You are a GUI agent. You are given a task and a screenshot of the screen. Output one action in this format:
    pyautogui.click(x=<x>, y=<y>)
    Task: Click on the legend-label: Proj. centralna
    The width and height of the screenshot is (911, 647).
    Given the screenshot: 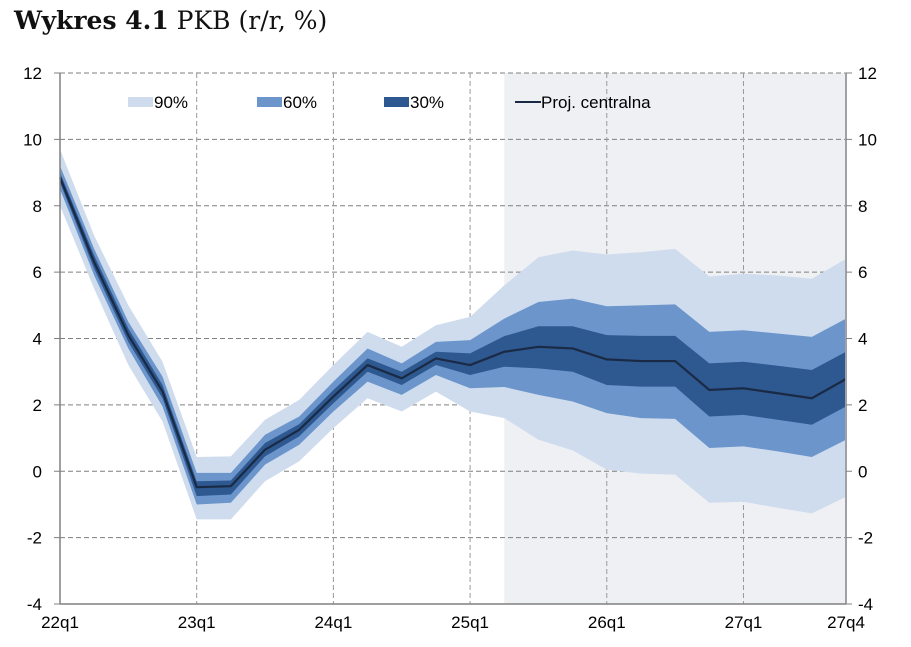 What is the action you would take?
    pyautogui.click(x=596, y=102)
    